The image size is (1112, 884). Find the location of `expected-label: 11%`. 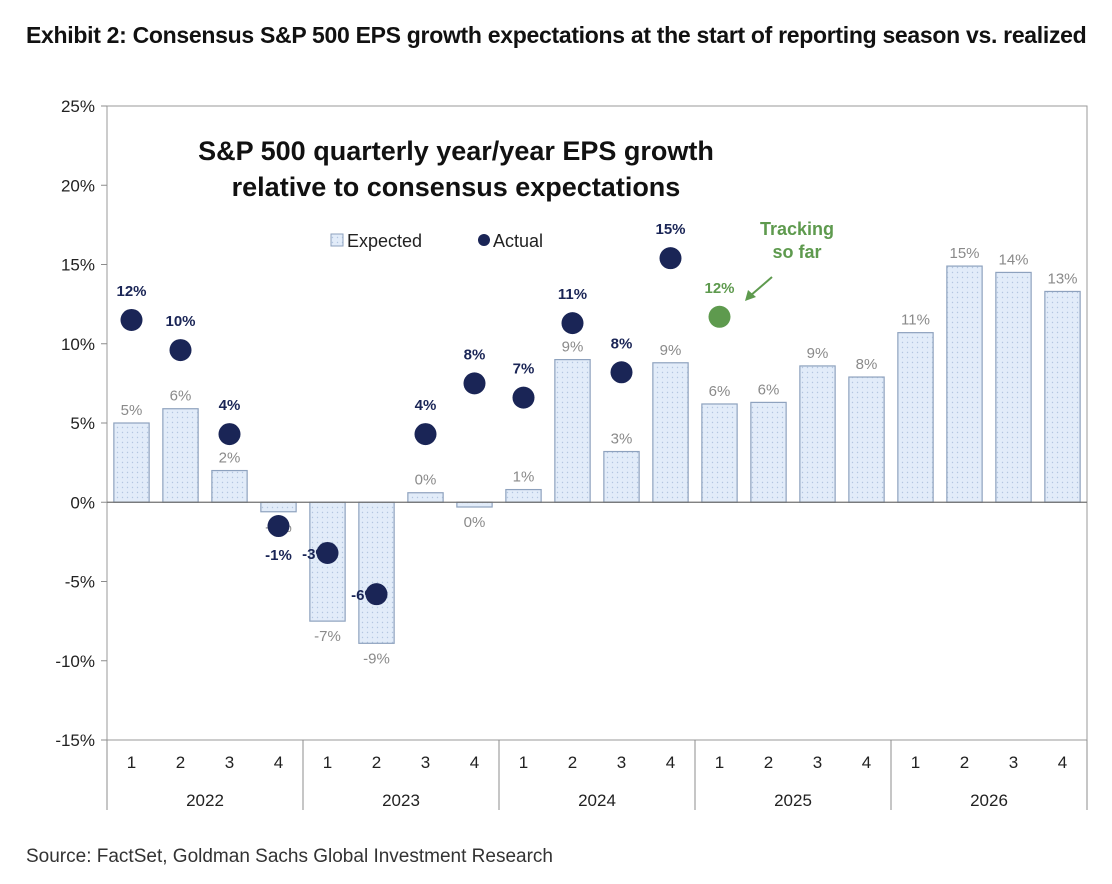

expected-label: 11% is located at coordinates (915, 320).